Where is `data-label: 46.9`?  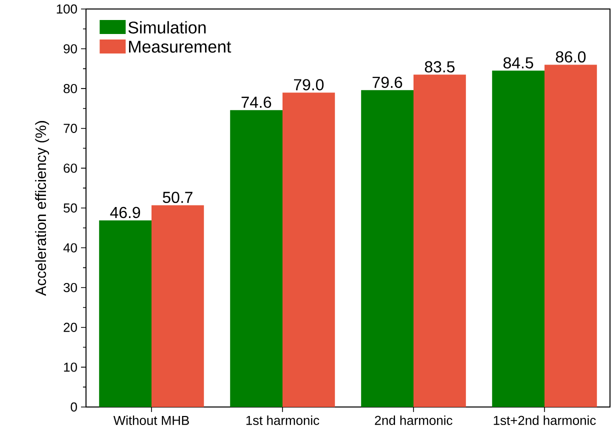 data-label: 46.9 is located at coordinates (125, 212).